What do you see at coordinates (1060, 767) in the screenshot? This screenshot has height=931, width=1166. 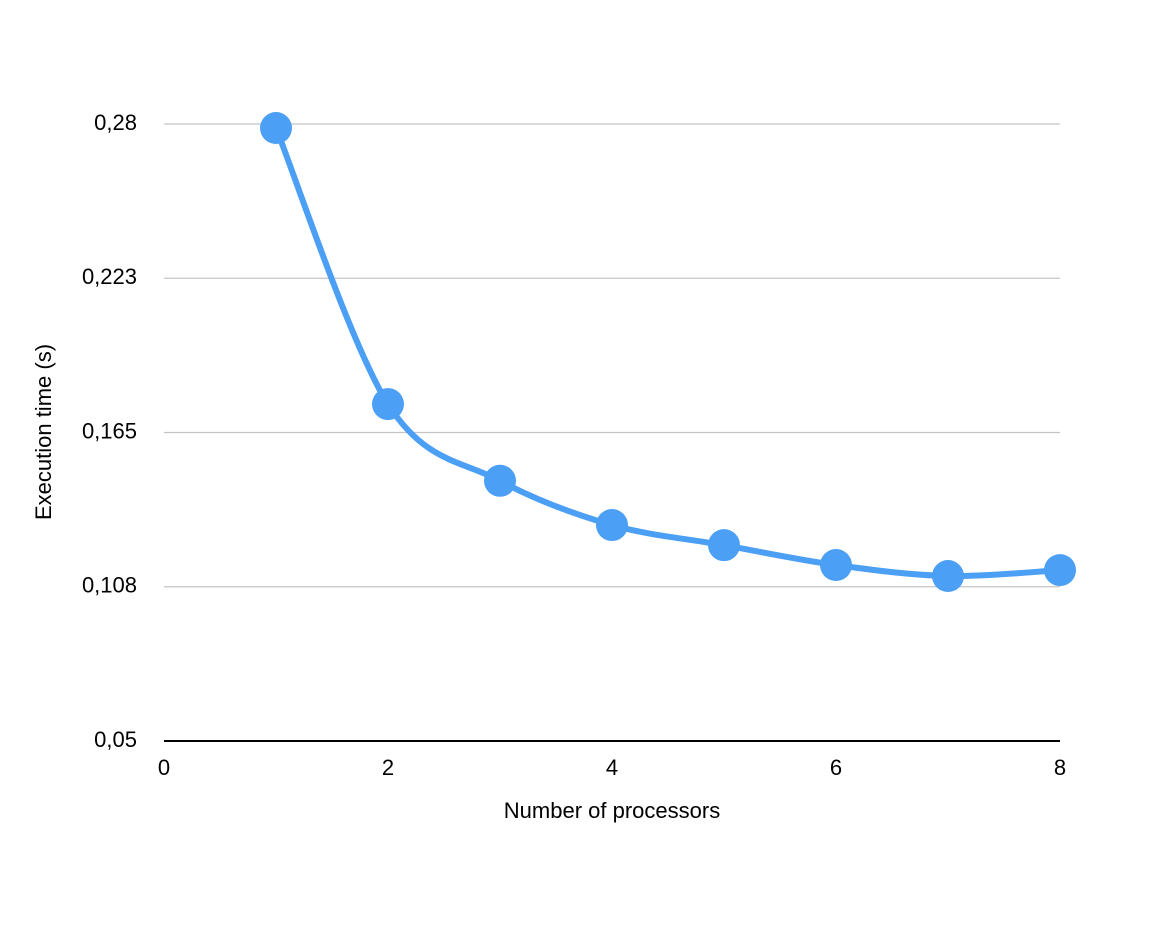 I see `x-tick-label: 8` at bounding box center [1060, 767].